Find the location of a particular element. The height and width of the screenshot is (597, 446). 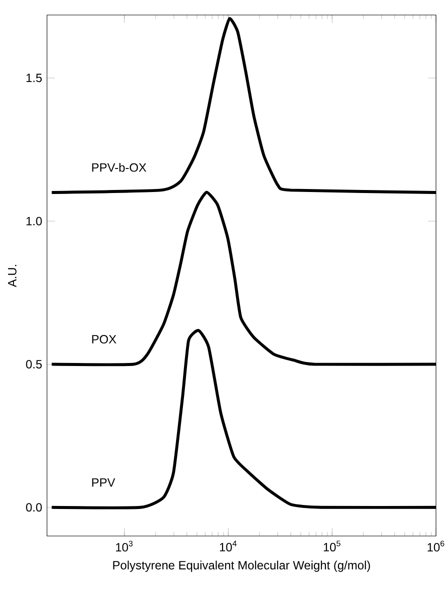

x-tick-label: 10$^{4}$ is located at coordinates (228, 546).